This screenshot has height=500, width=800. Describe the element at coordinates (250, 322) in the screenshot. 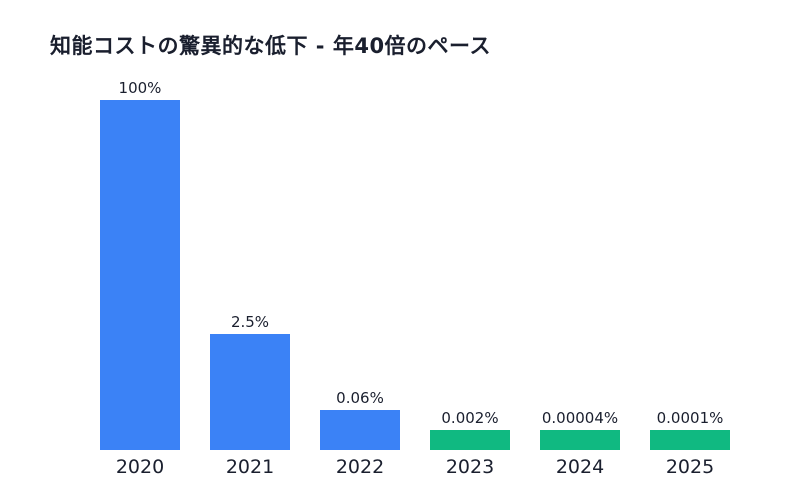

I see `data-label-2021: 2.5%` at that location.